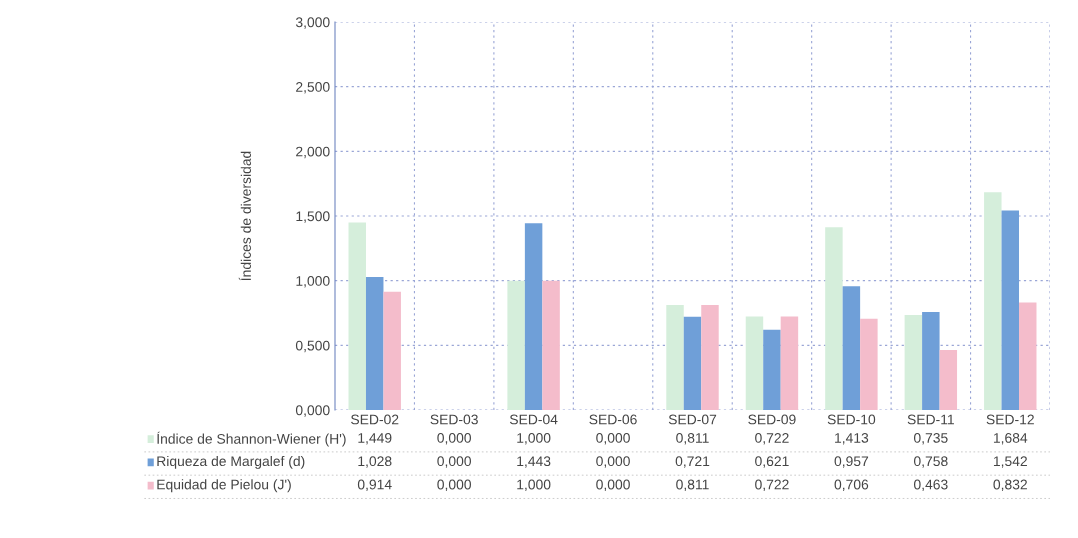  I want to click on x-tick-label: SED-06, so click(613, 419).